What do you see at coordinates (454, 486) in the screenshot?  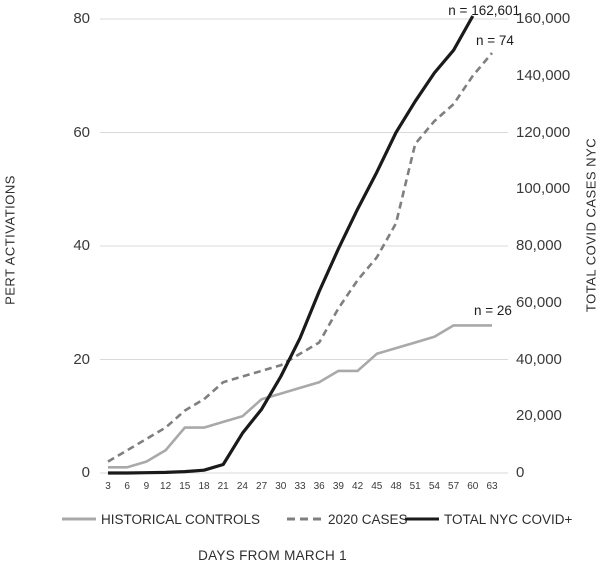 I see `x-axis-tick-label: 57` at bounding box center [454, 486].